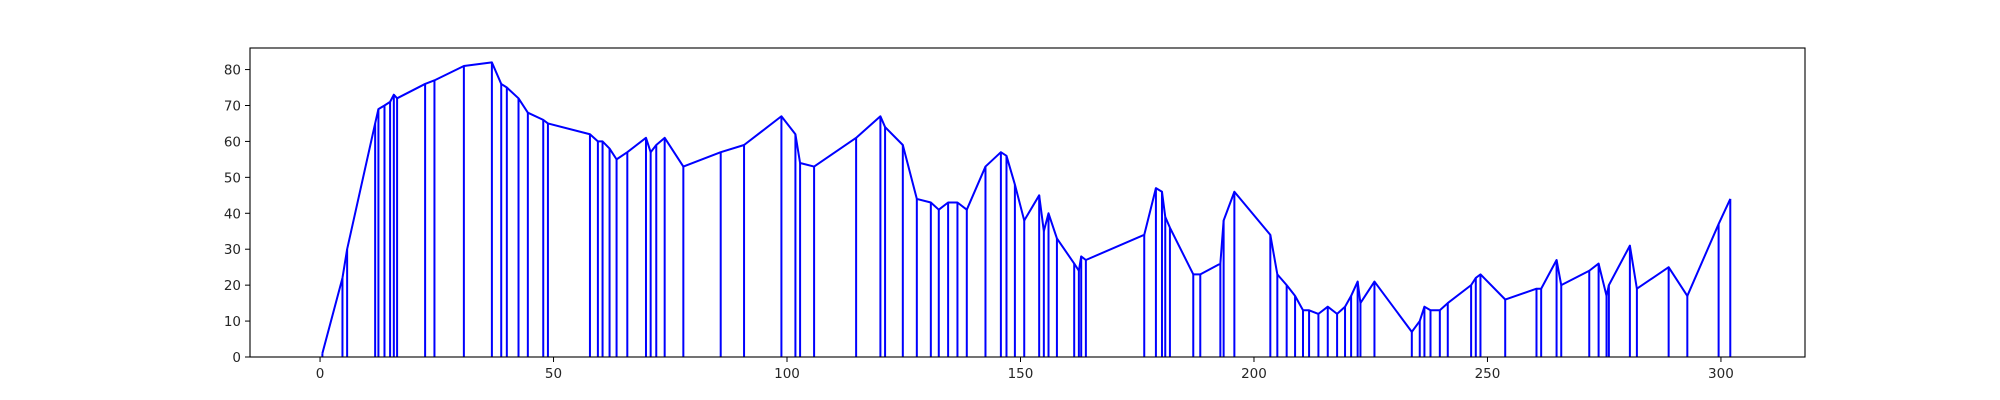 This screenshot has width=2000, height=400. I want to click on y-tick-label-1: 10, so click(232, 322).